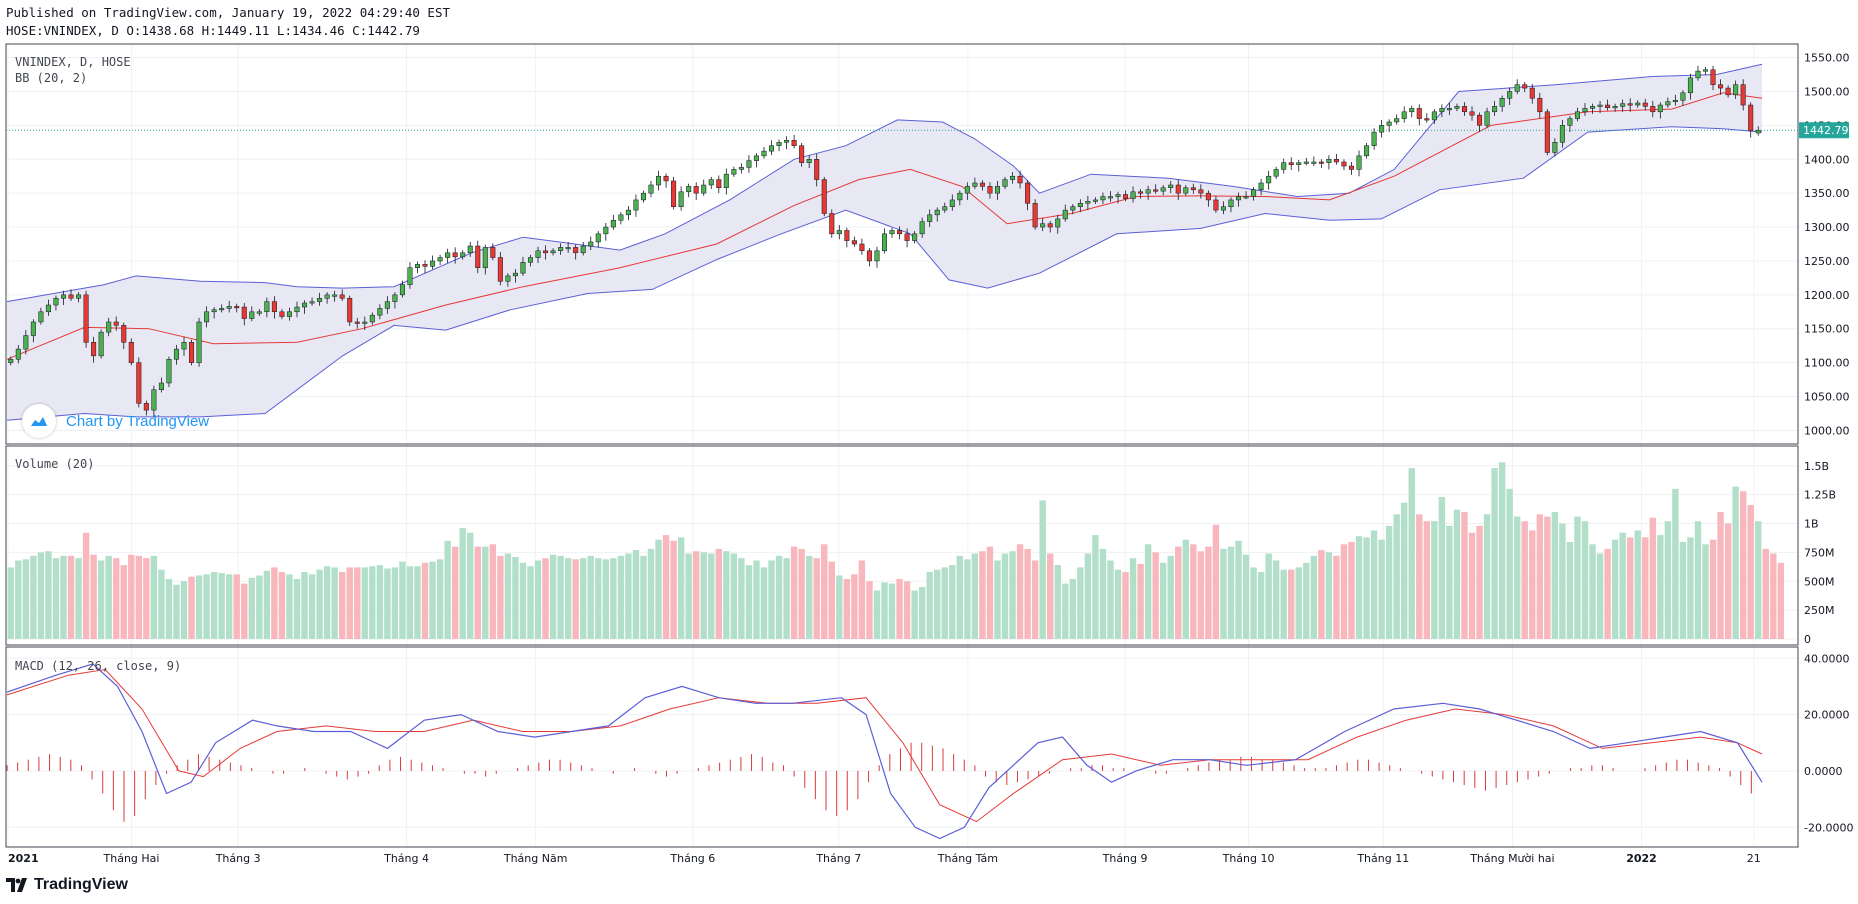 This screenshot has width=1858, height=904. I want to click on time-tick-label: Tháng Tám, so click(967, 858).